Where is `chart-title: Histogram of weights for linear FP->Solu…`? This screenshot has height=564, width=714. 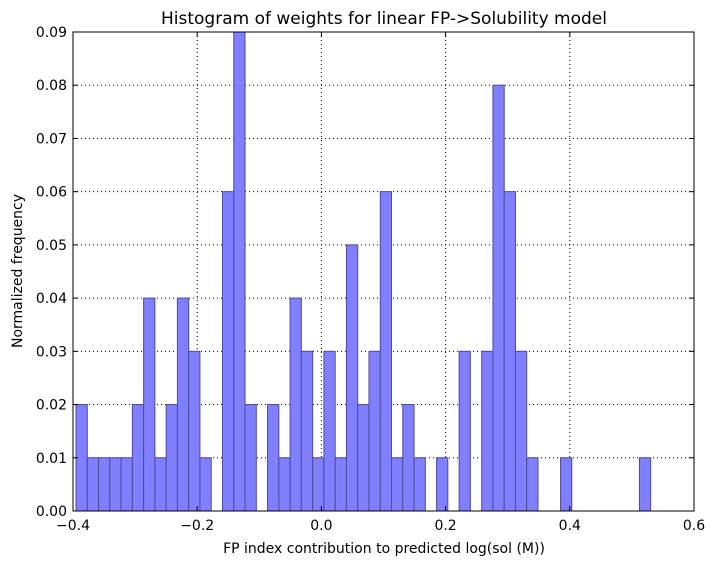 chart-title: Histogram of weights for linear FP->Solu… is located at coordinates (384, 19).